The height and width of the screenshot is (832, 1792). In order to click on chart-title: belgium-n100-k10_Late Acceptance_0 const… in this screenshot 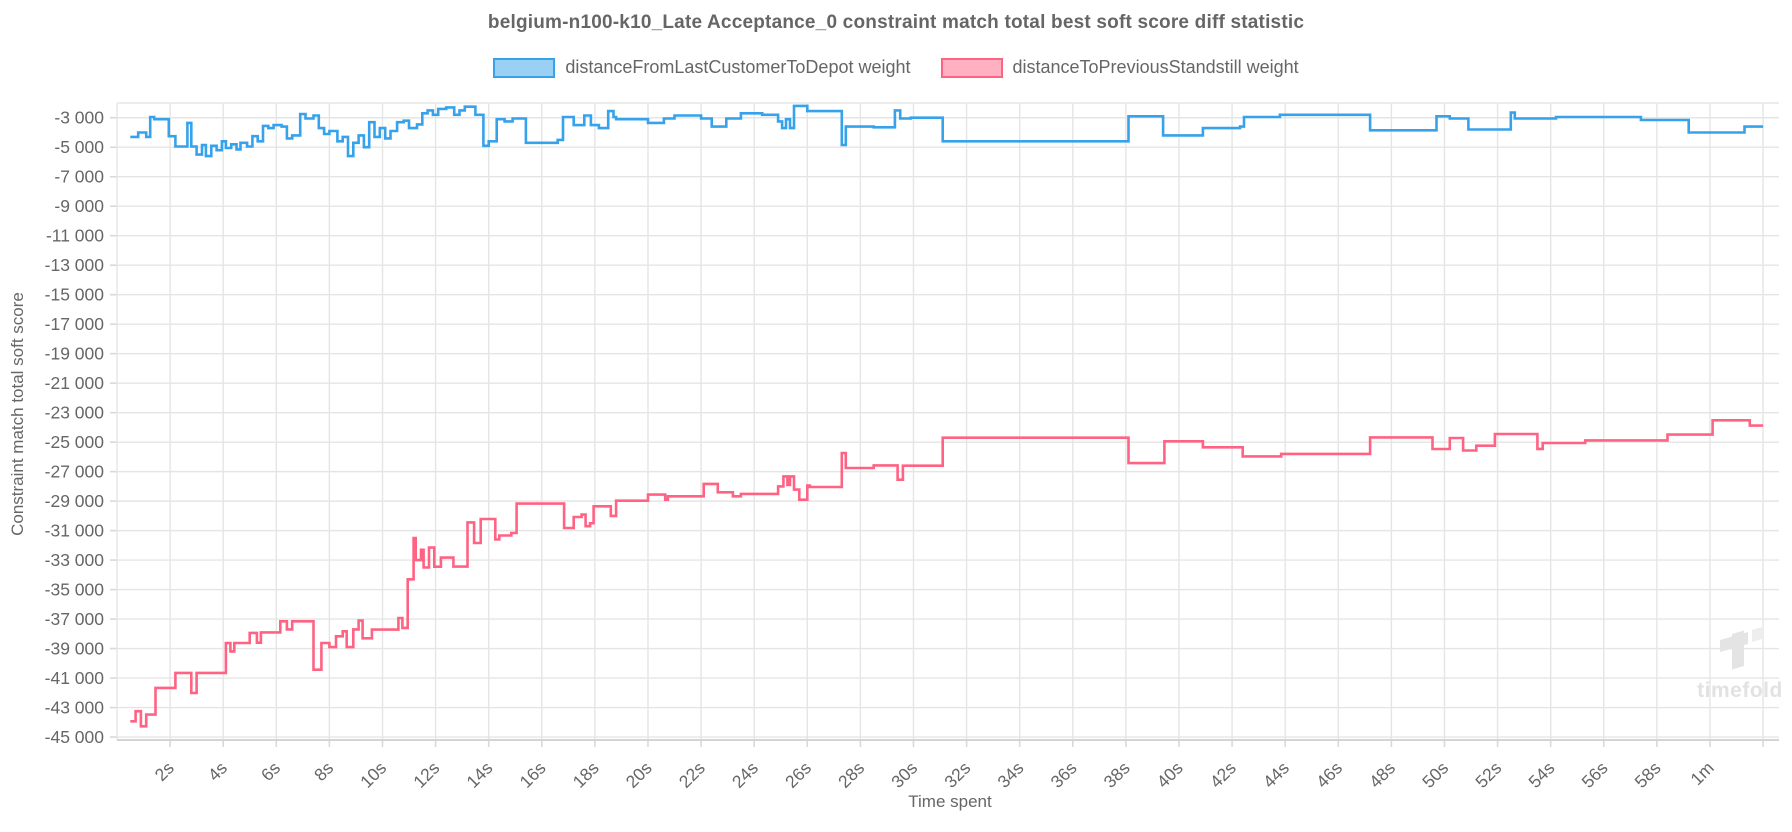, I will do `click(896, 22)`.